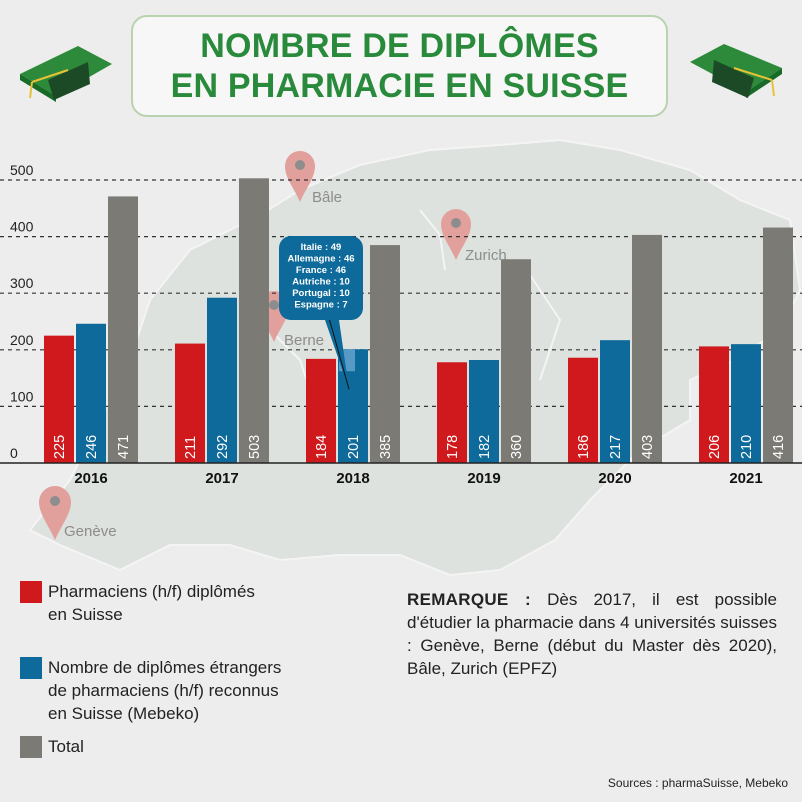  What do you see at coordinates (151, 591) in the screenshot?
I see `legend-line: Pharmaciens (h/f) diplômés` at bounding box center [151, 591].